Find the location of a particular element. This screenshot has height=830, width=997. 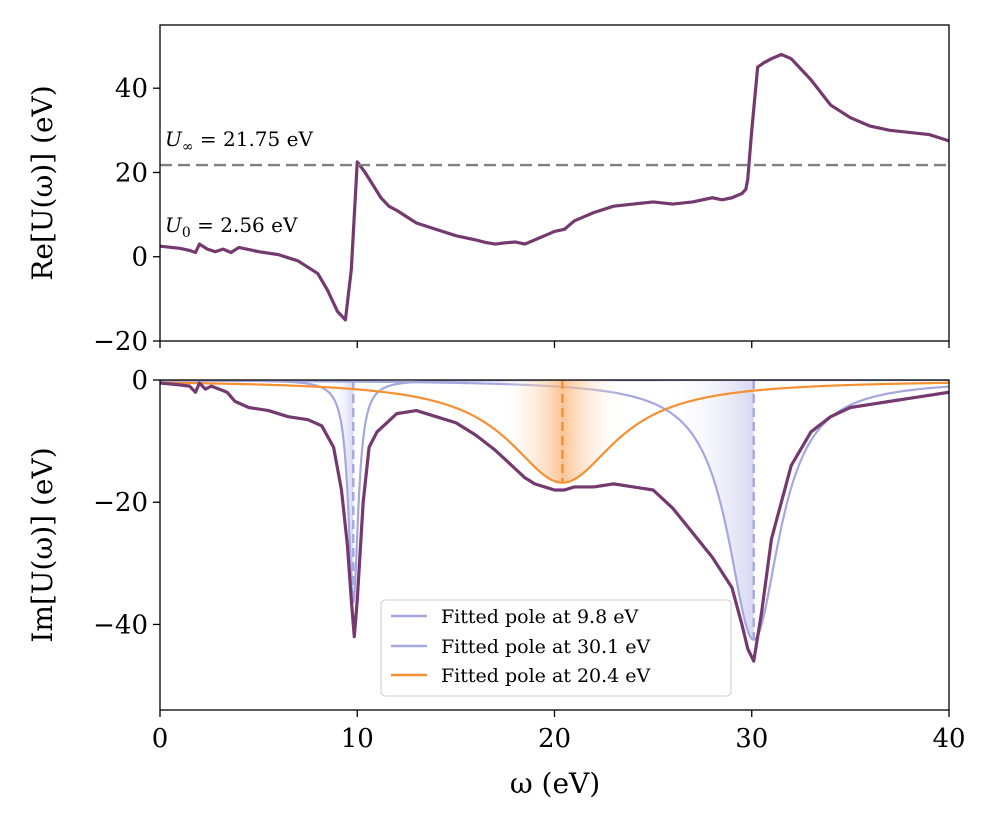

legend-label-pole-9-8: Fitted pole at 9.8 eV is located at coordinates (539, 617).